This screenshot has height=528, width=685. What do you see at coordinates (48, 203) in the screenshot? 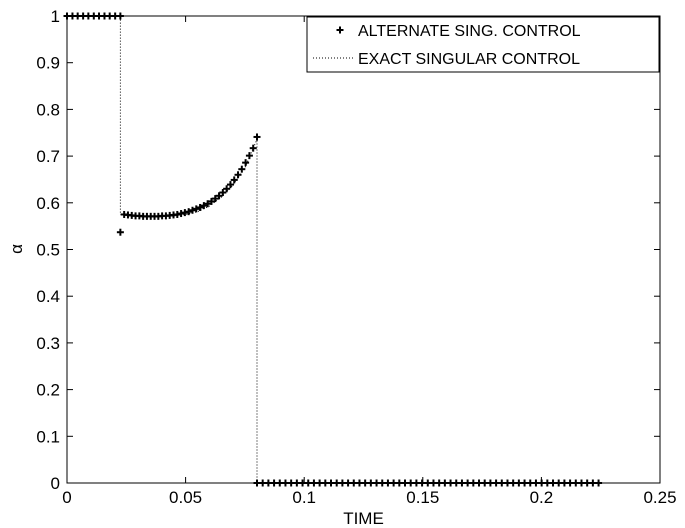
I see `y-tick-label: 0.6` at bounding box center [48, 203].